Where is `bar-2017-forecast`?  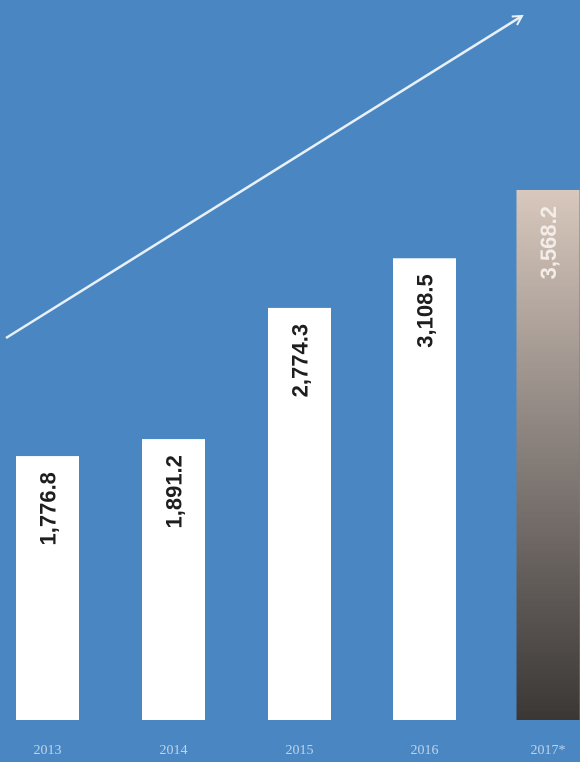
bar-2017-forecast is located at coordinates (548, 455).